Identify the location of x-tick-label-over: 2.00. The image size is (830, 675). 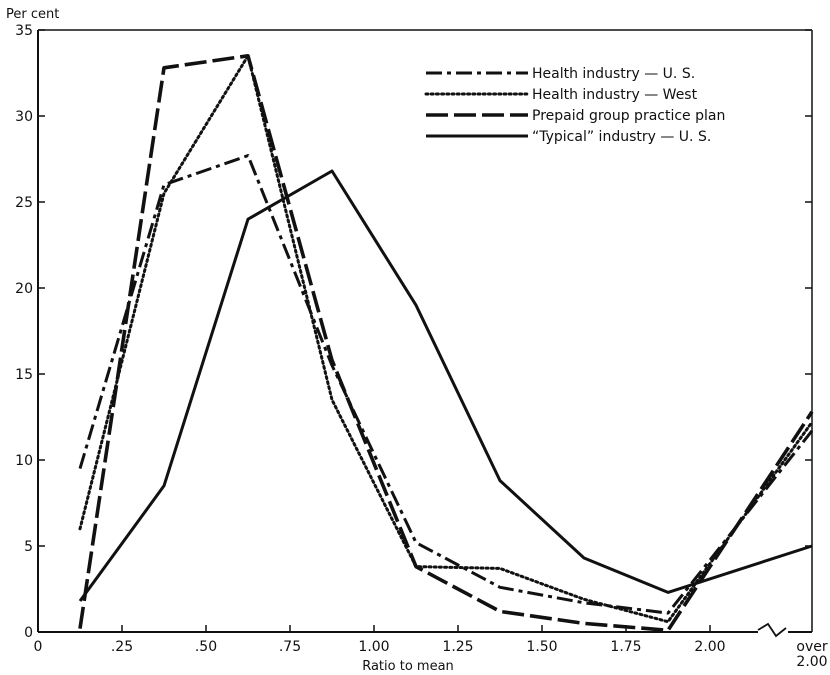
(811, 662).